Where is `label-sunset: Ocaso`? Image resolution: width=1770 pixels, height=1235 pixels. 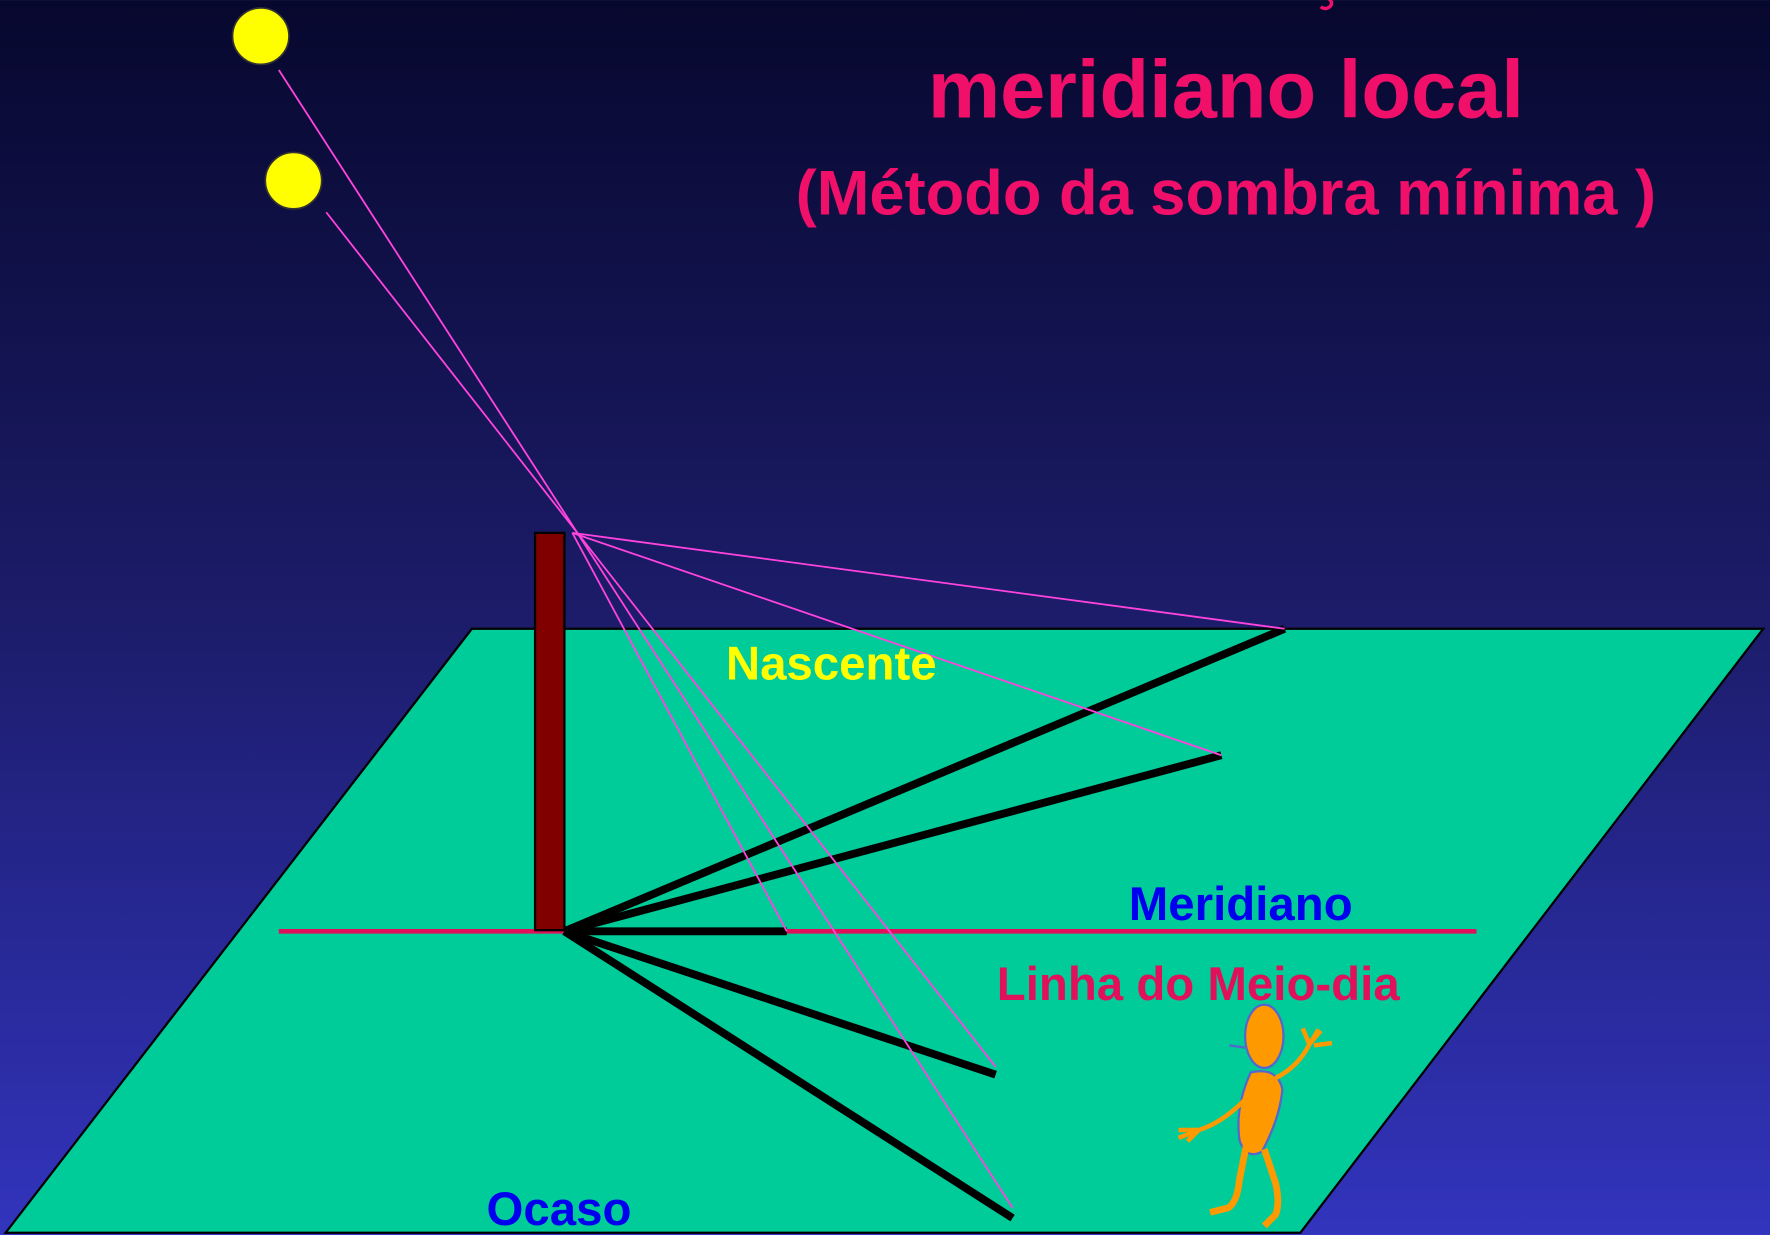
label-sunset: Ocaso is located at coordinates (559, 1209).